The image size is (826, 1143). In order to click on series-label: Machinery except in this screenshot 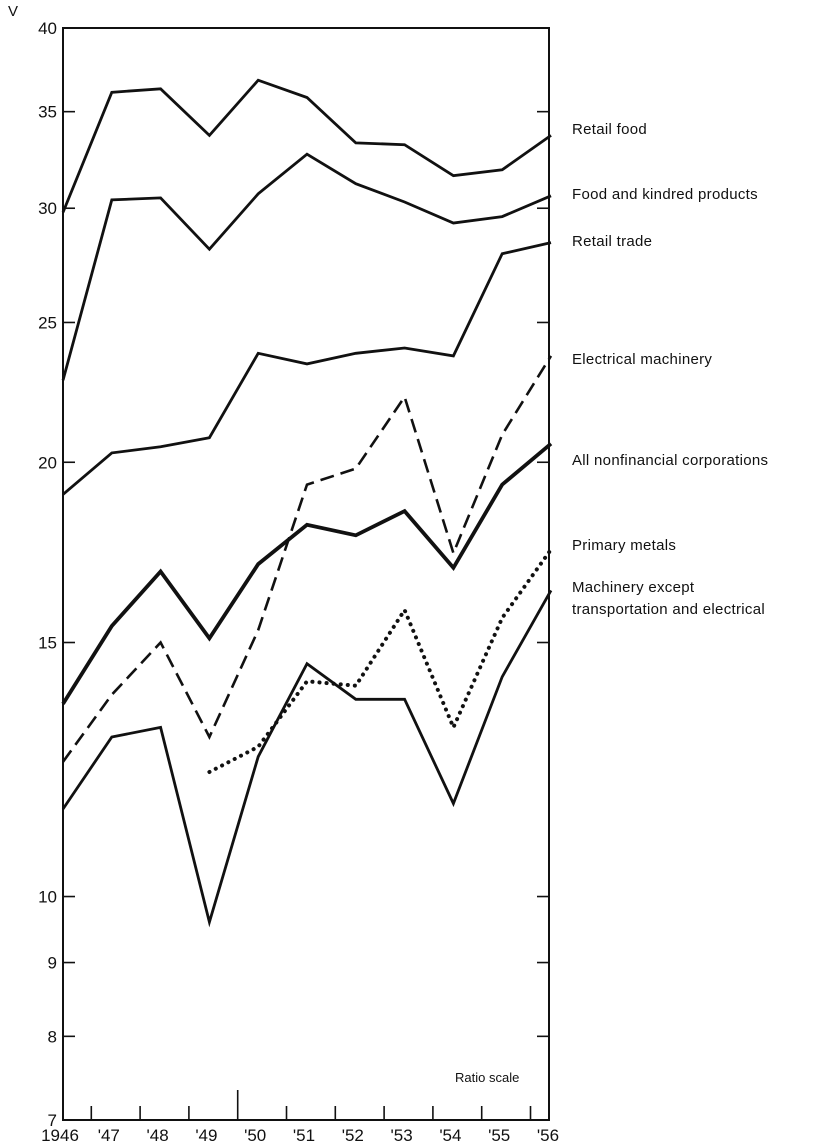, I will do `click(633, 587)`.